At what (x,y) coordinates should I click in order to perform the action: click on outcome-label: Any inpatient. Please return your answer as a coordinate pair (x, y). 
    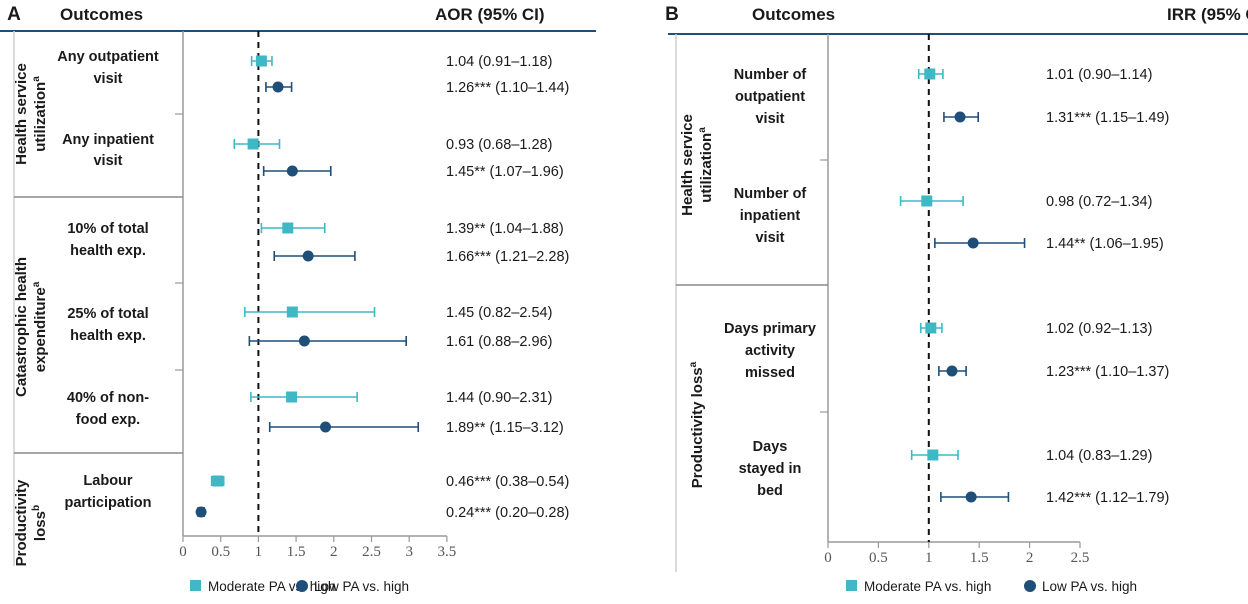
    Looking at the image, I should click on (108, 140).